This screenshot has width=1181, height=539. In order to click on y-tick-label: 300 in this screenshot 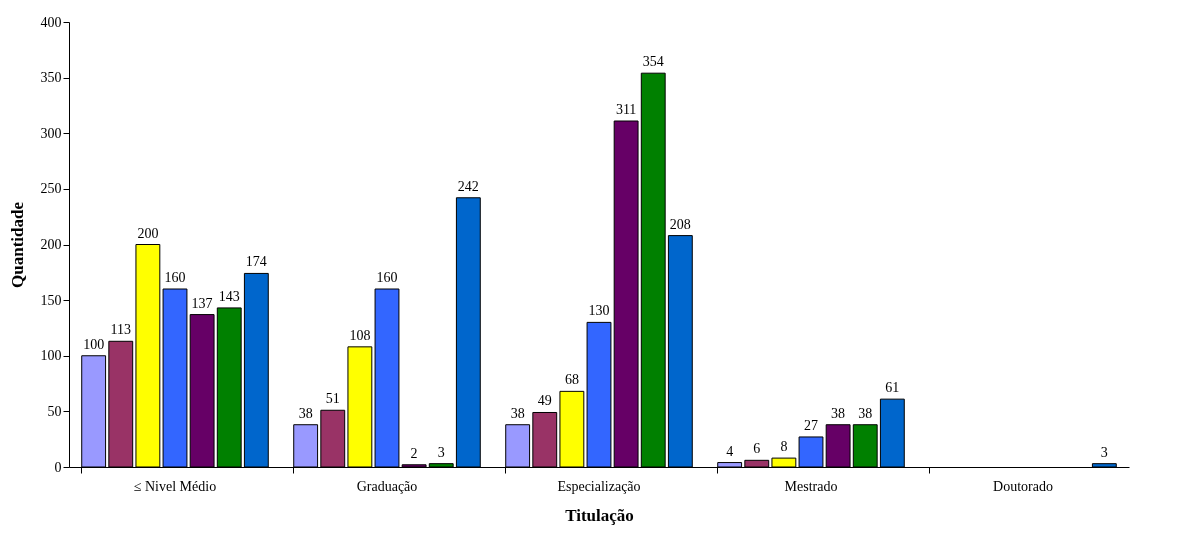, I will do `click(51, 133)`.